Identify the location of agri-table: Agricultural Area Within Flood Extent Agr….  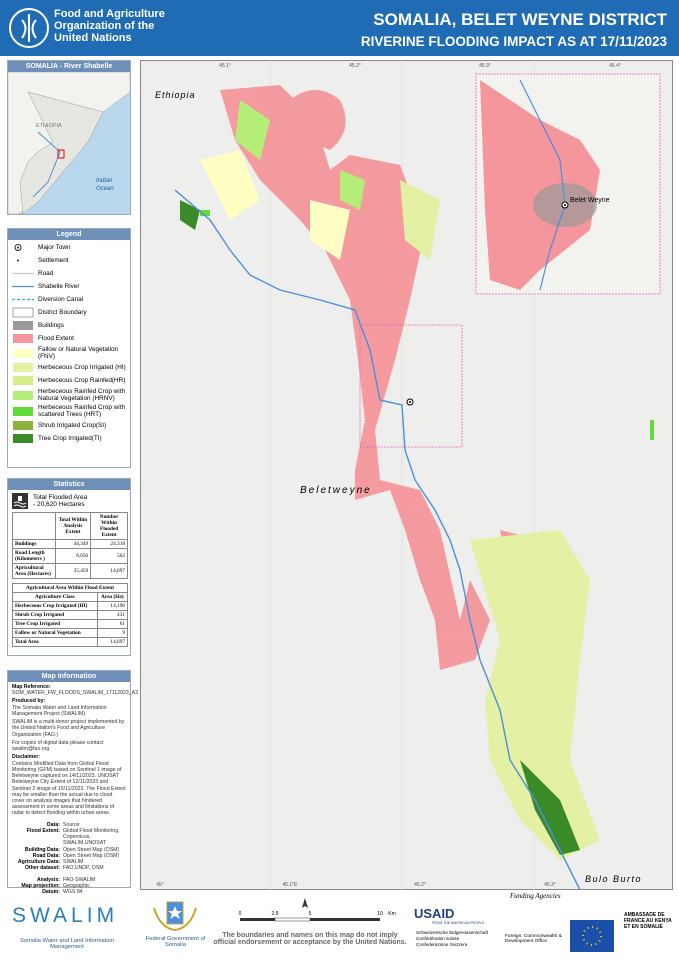
(70, 615).